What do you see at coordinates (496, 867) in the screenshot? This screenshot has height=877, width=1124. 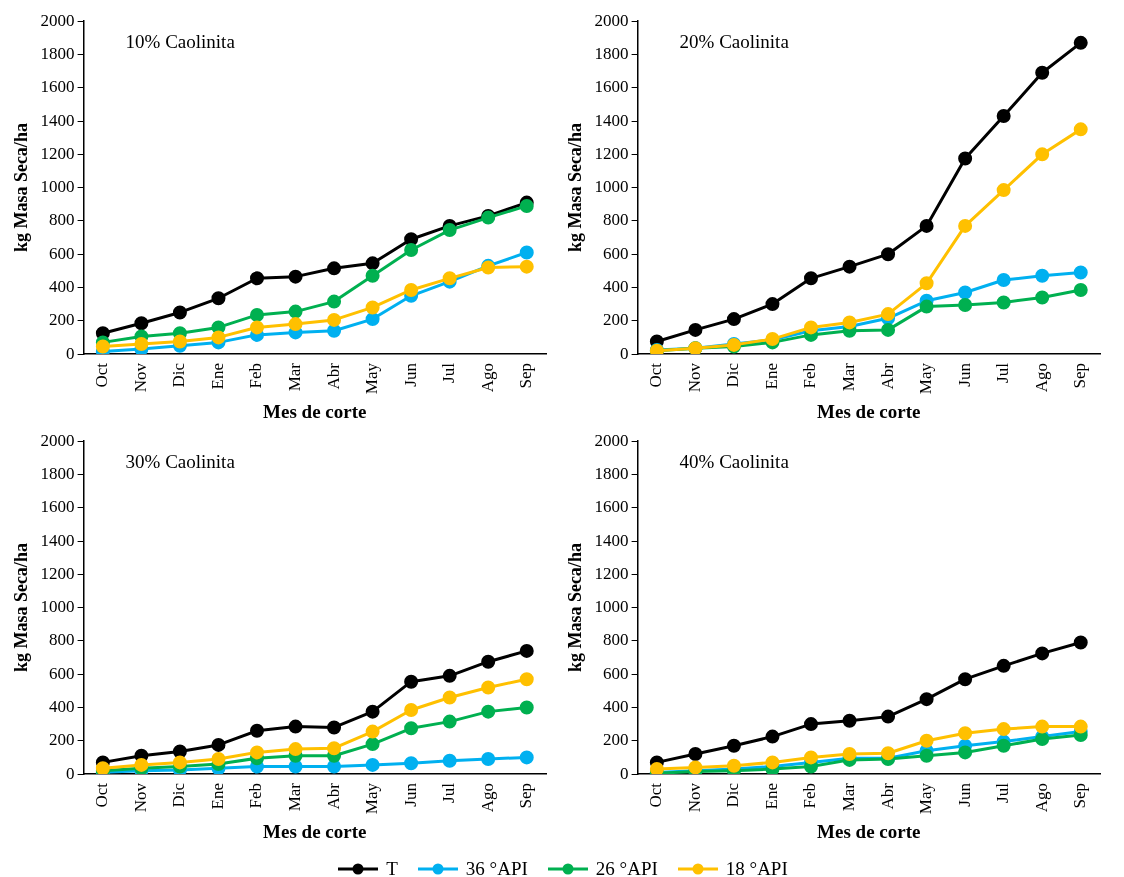 I see `legend-label: 36 °API` at bounding box center [496, 867].